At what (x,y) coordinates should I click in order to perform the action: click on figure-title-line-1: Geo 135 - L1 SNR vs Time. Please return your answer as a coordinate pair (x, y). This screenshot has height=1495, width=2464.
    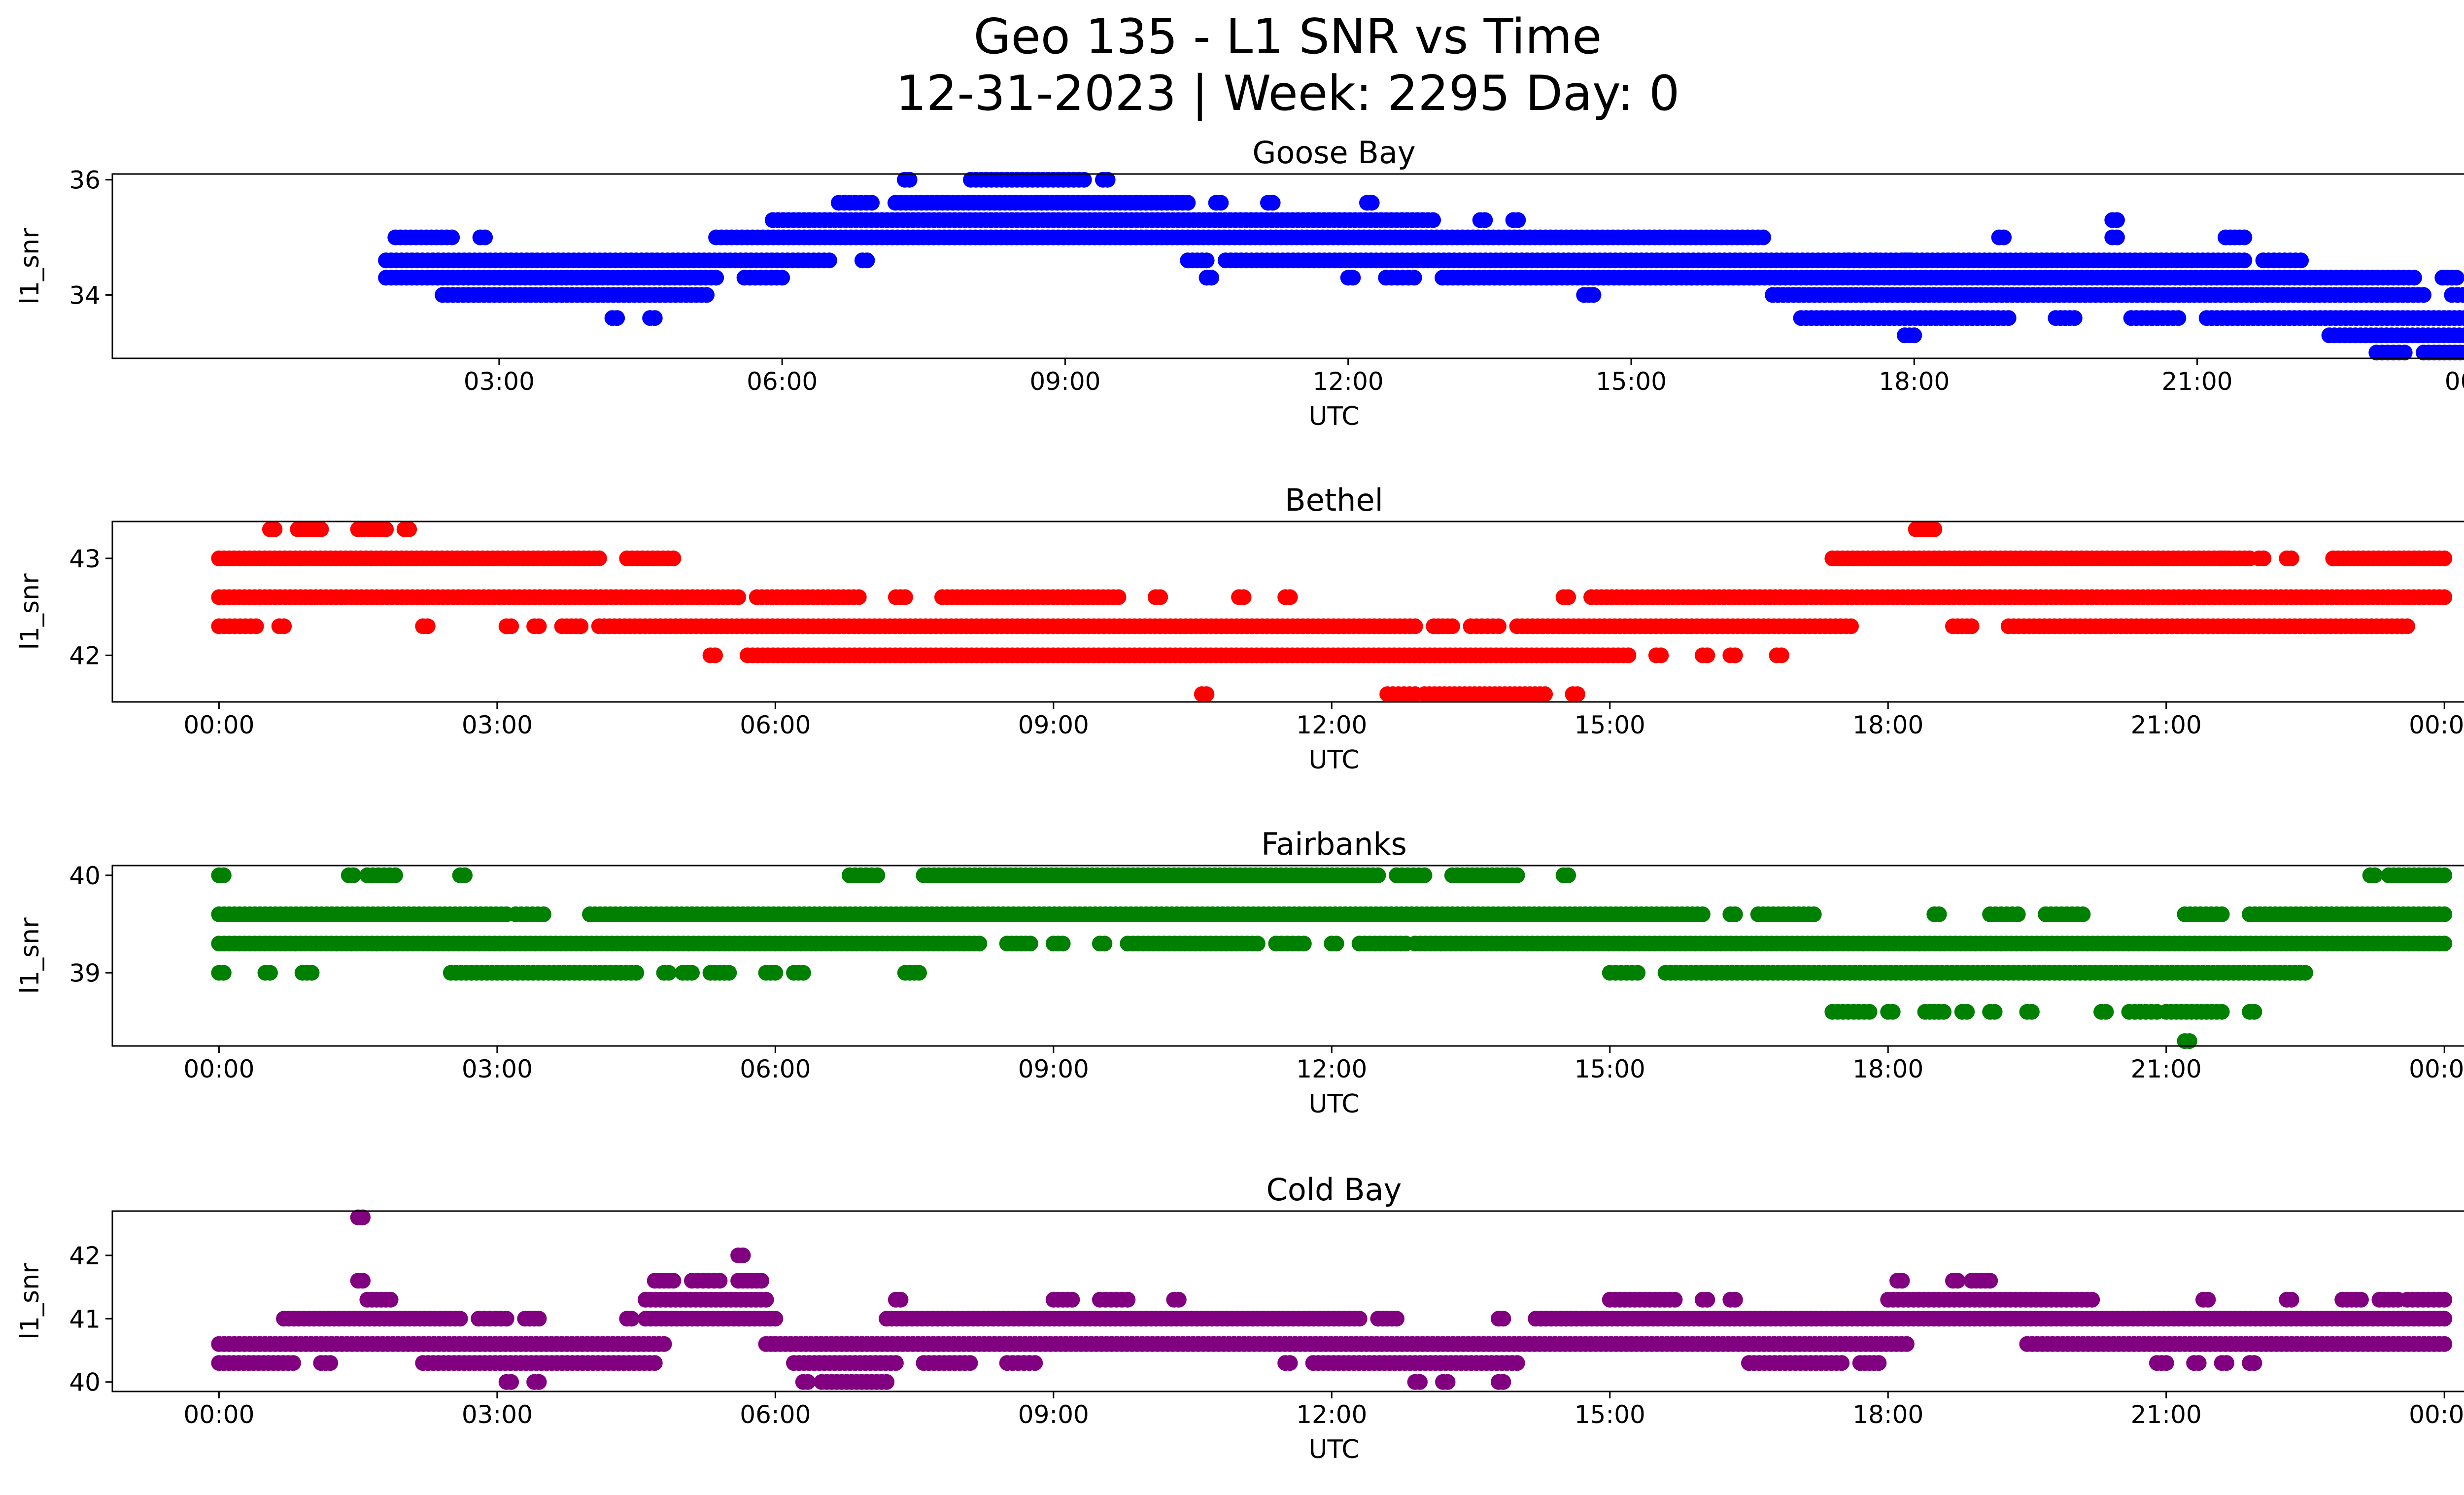
    Looking at the image, I should click on (1287, 37).